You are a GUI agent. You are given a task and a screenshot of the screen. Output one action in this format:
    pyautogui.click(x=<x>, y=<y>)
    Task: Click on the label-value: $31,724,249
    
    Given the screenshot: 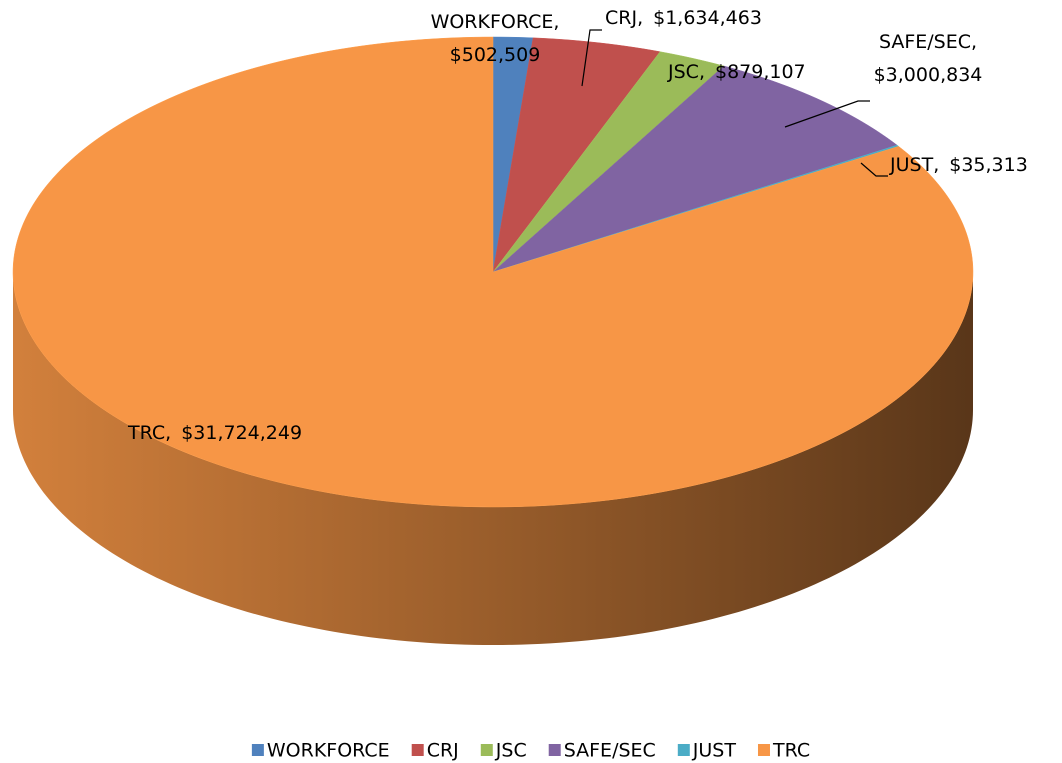 What is the action you would take?
    pyautogui.click(x=241, y=433)
    